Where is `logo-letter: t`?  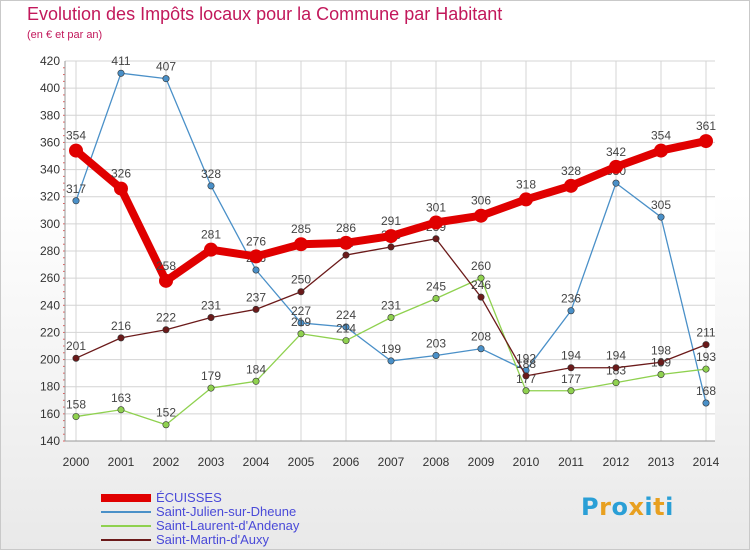 logo-letter: t is located at coordinates (659, 507).